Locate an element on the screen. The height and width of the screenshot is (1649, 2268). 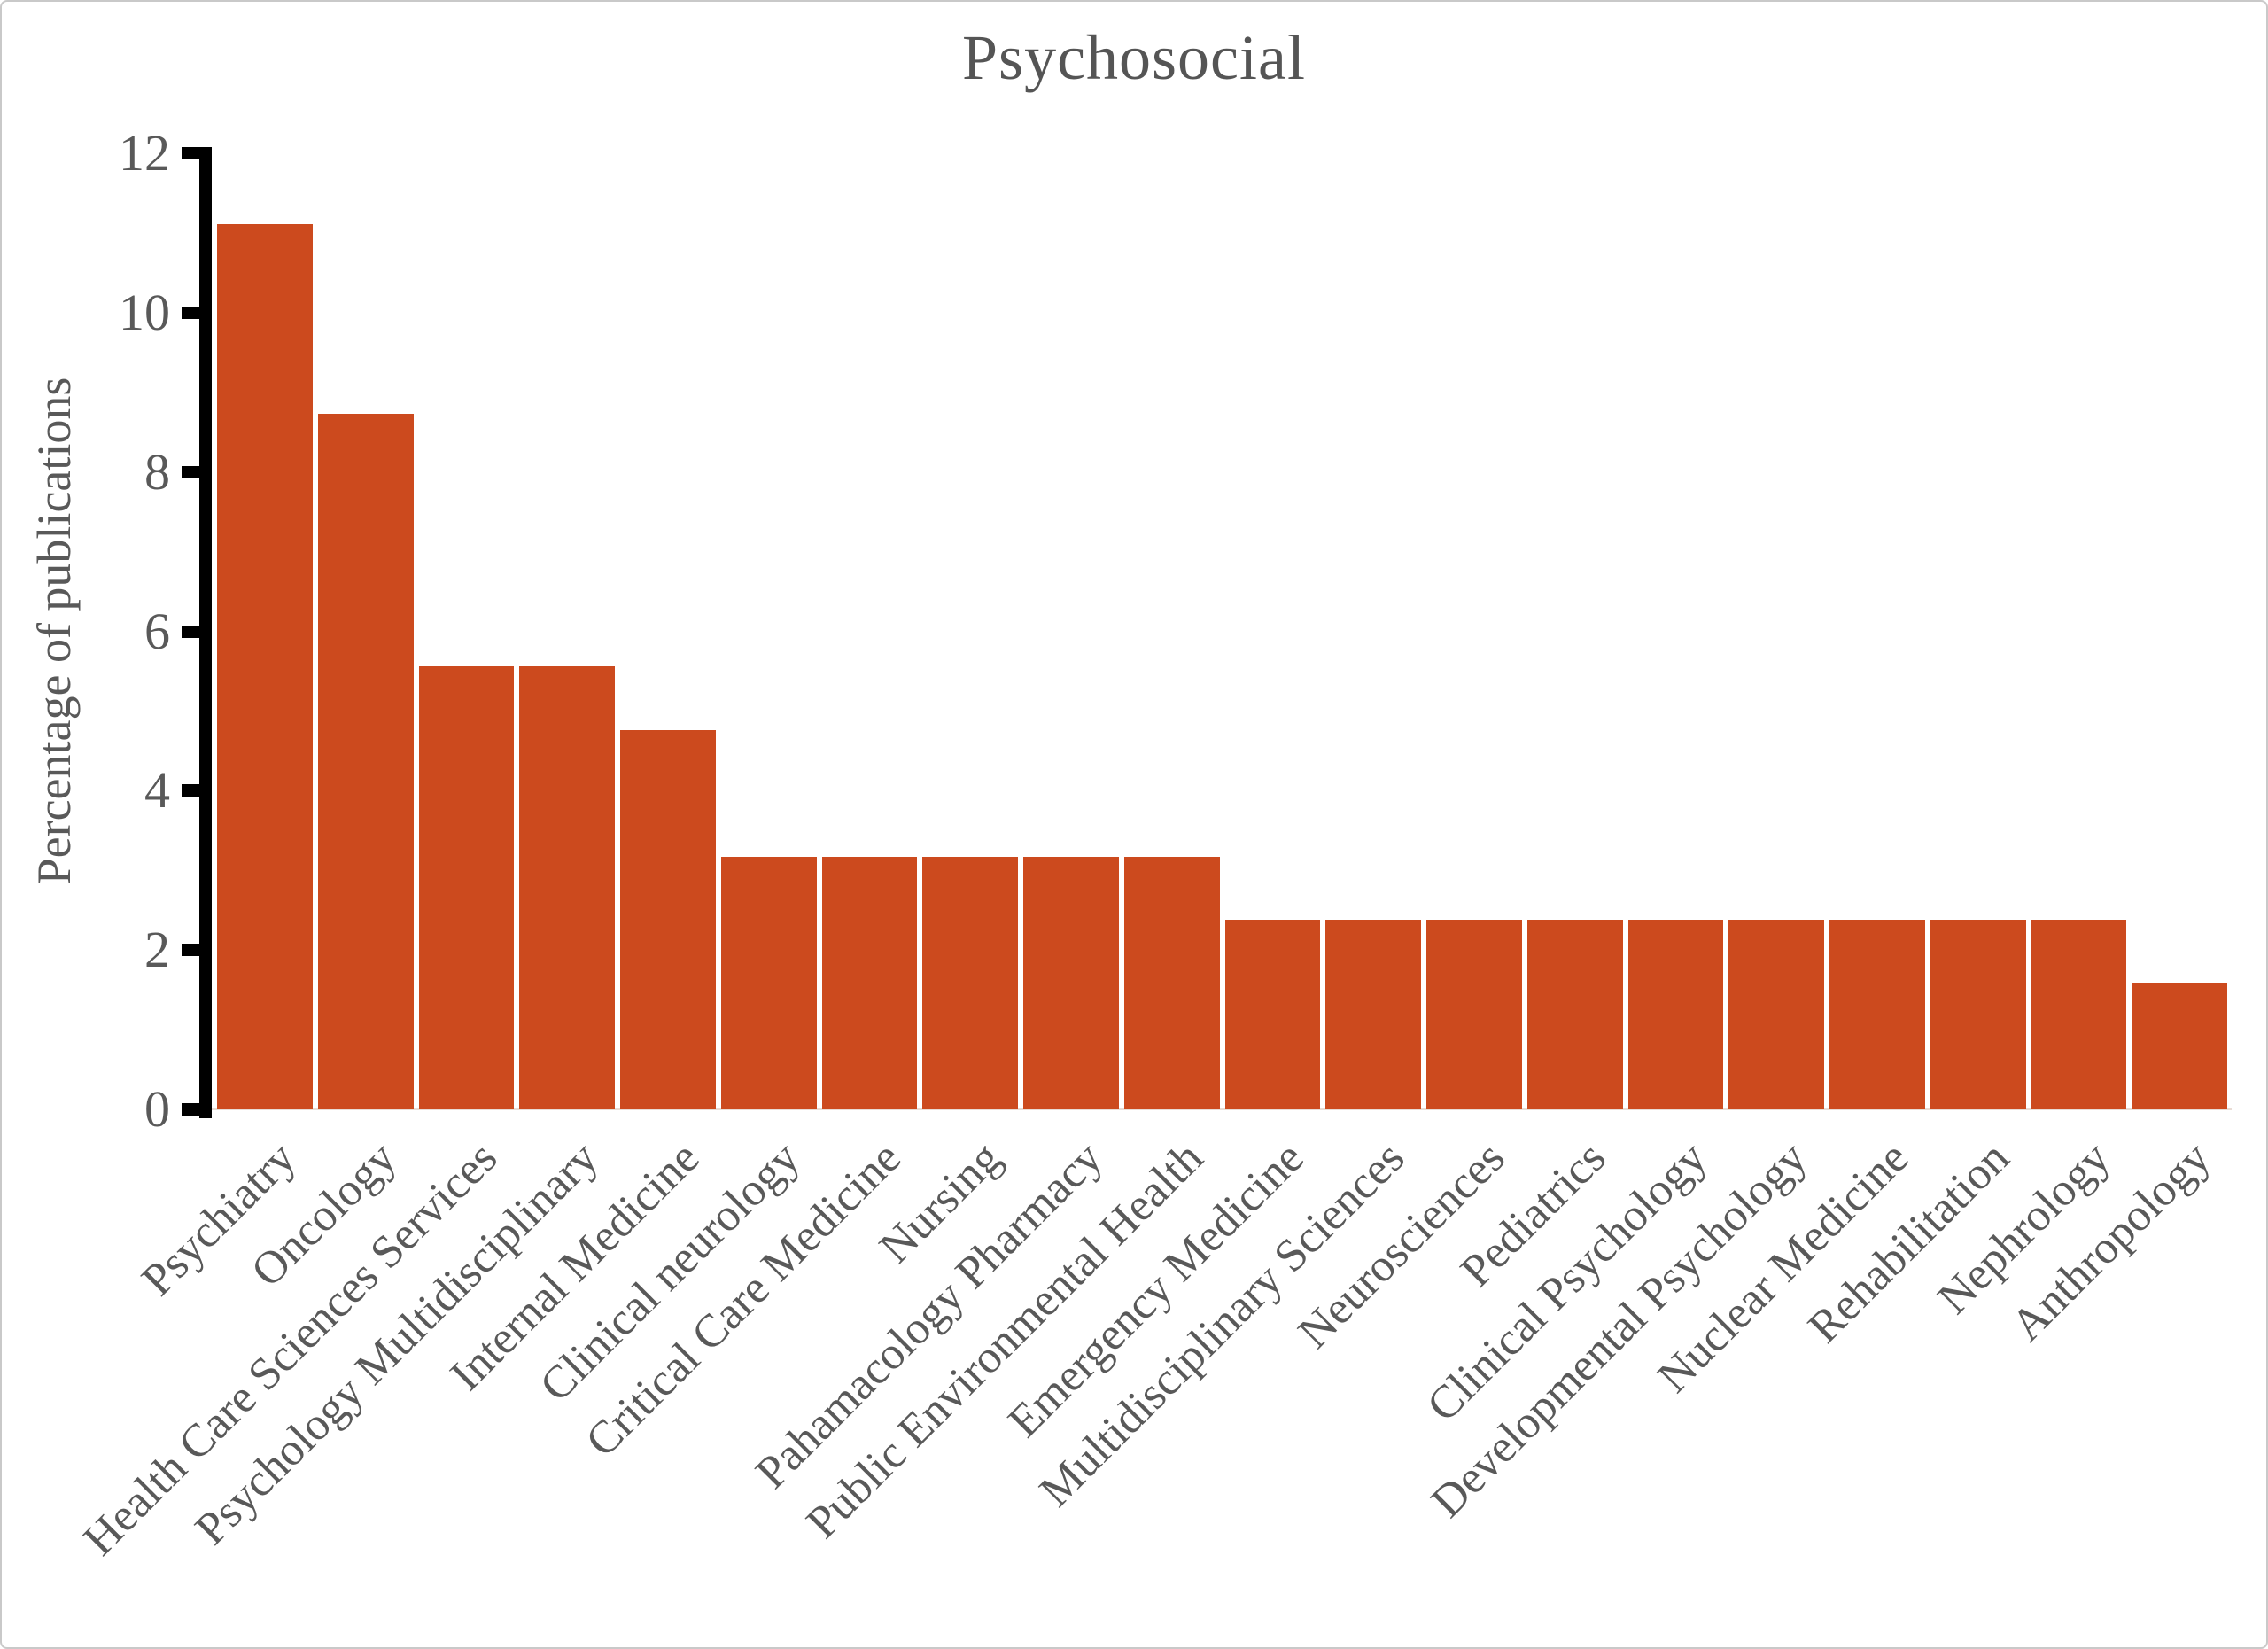
x-category-label: Critical Care Medicine is located at coordinates (743, 1299).